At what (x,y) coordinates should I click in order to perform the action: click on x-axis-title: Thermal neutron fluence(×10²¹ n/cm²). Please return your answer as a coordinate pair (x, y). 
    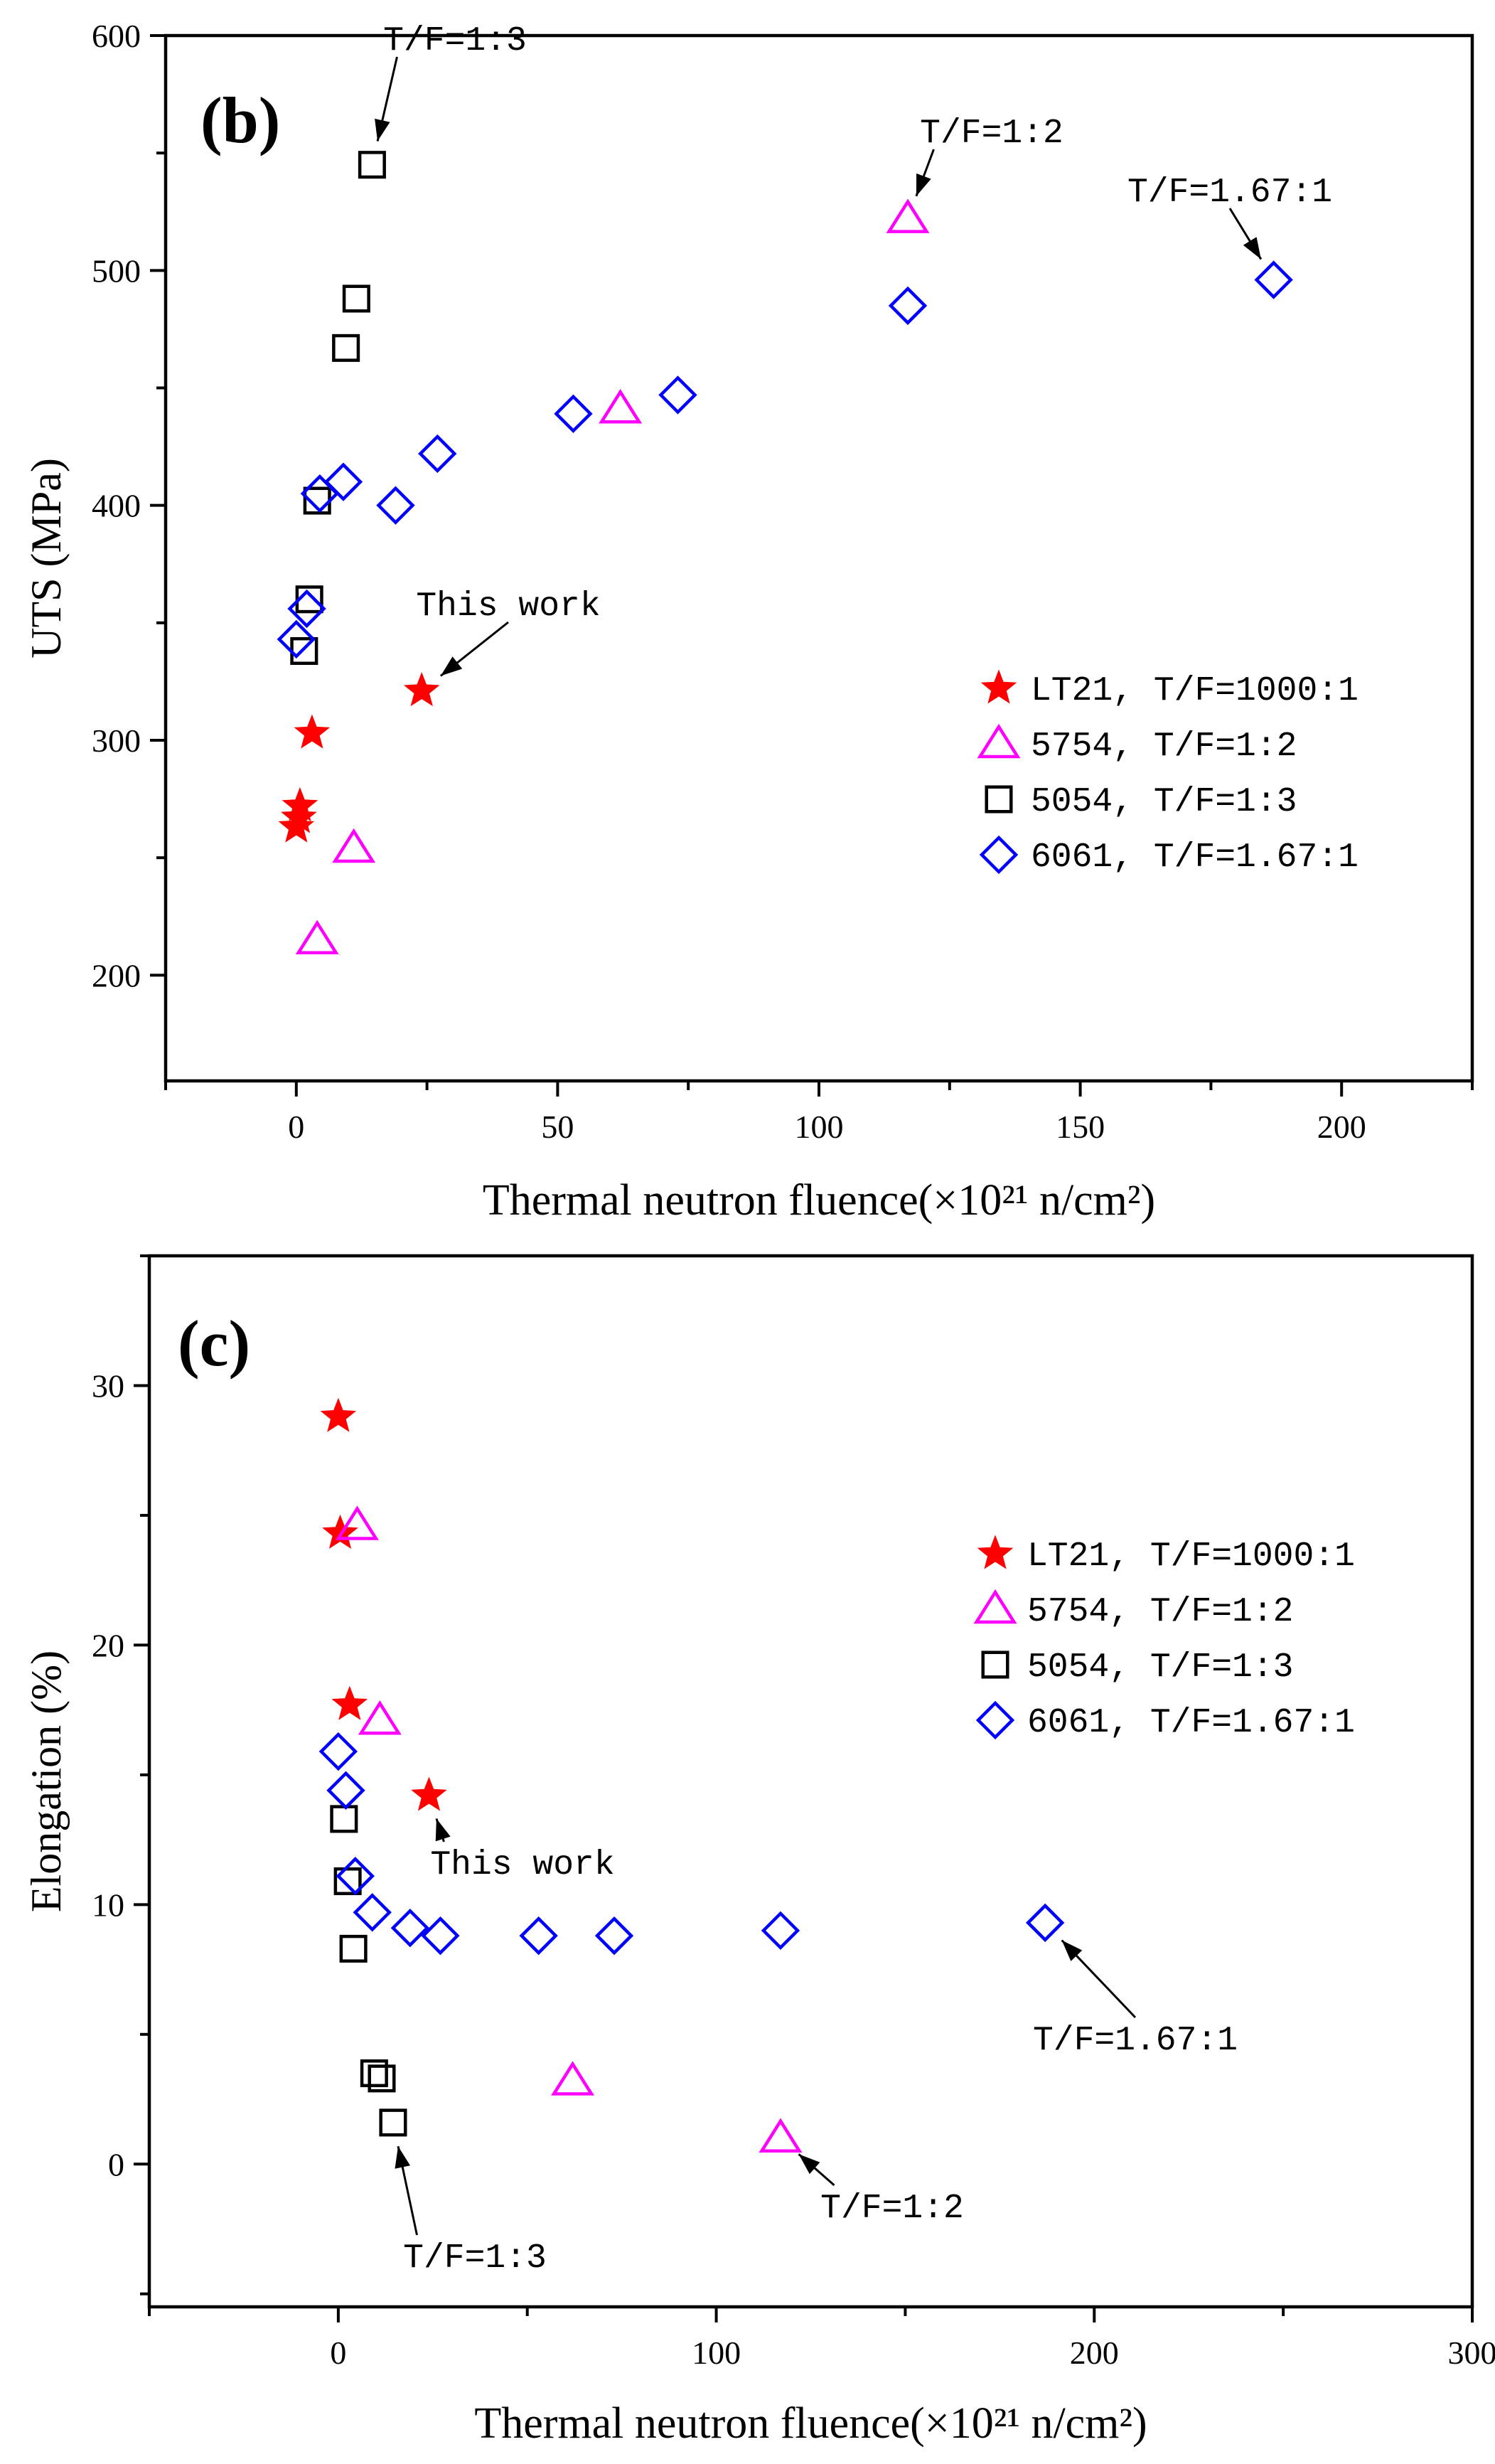
    Looking at the image, I should click on (819, 1200).